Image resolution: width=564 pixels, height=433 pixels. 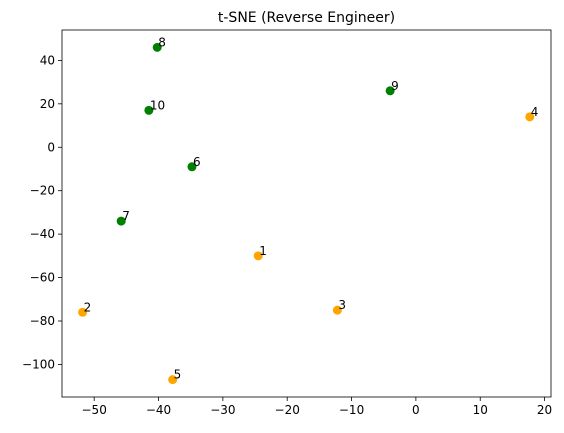 What do you see at coordinates (42, 321) in the screenshot?
I see `y-tick-label: −80` at bounding box center [42, 321].